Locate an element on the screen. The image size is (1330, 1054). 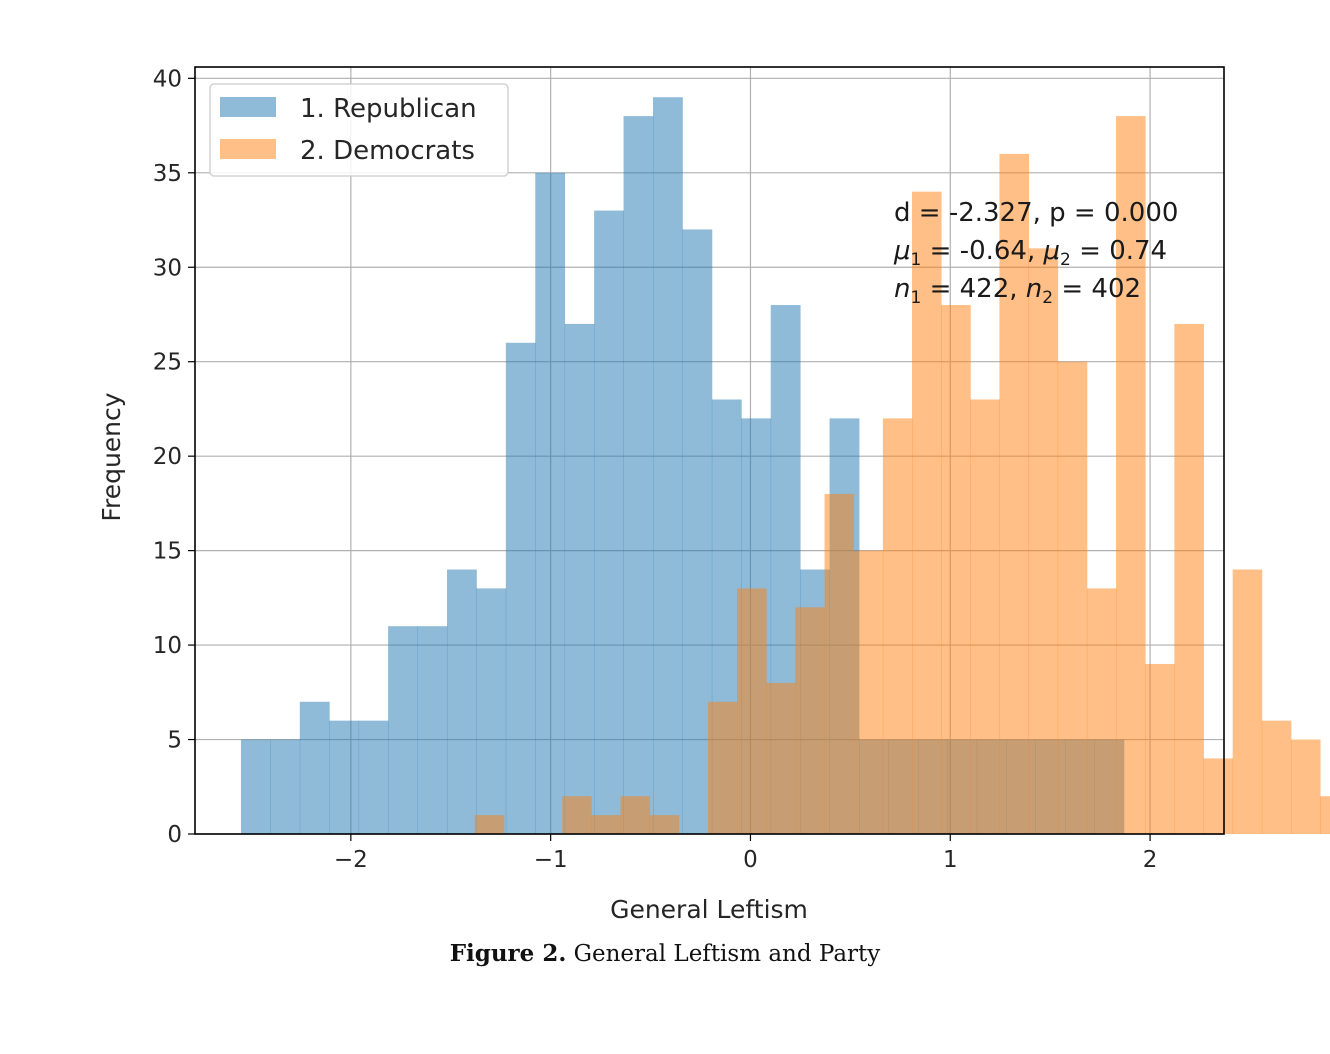
annotation-line-effect: d = -2.327, p = 0.000 is located at coordinates (1036, 213).